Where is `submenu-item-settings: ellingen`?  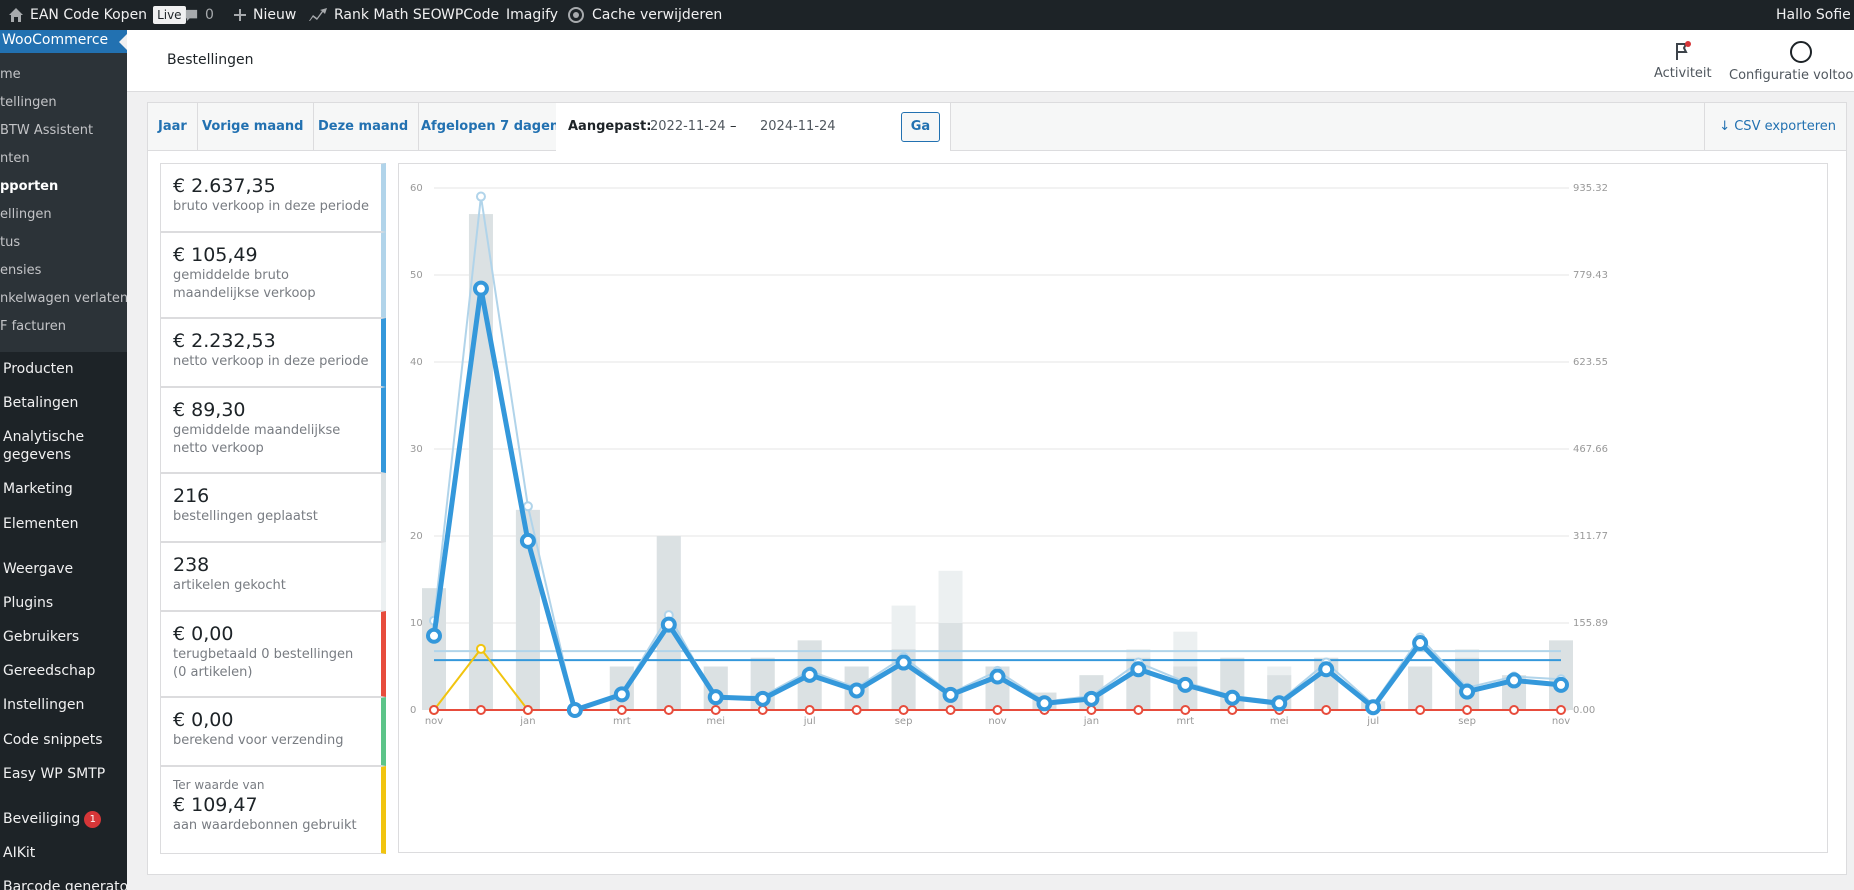
submenu-item-settings: ellingen is located at coordinates (26, 214).